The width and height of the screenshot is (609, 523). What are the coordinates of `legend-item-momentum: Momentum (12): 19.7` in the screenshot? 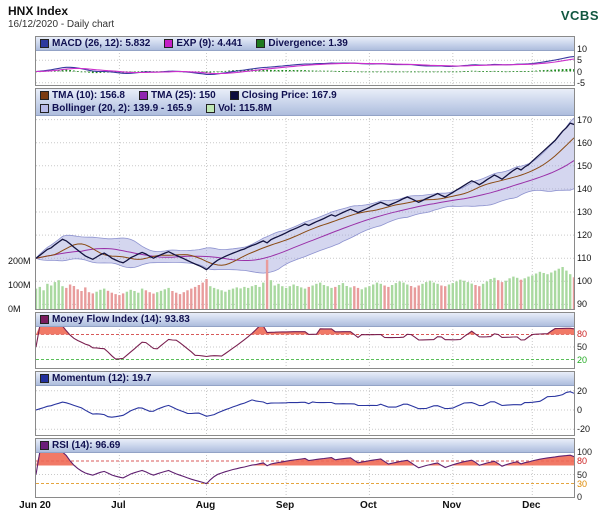 It's located at (95, 378).